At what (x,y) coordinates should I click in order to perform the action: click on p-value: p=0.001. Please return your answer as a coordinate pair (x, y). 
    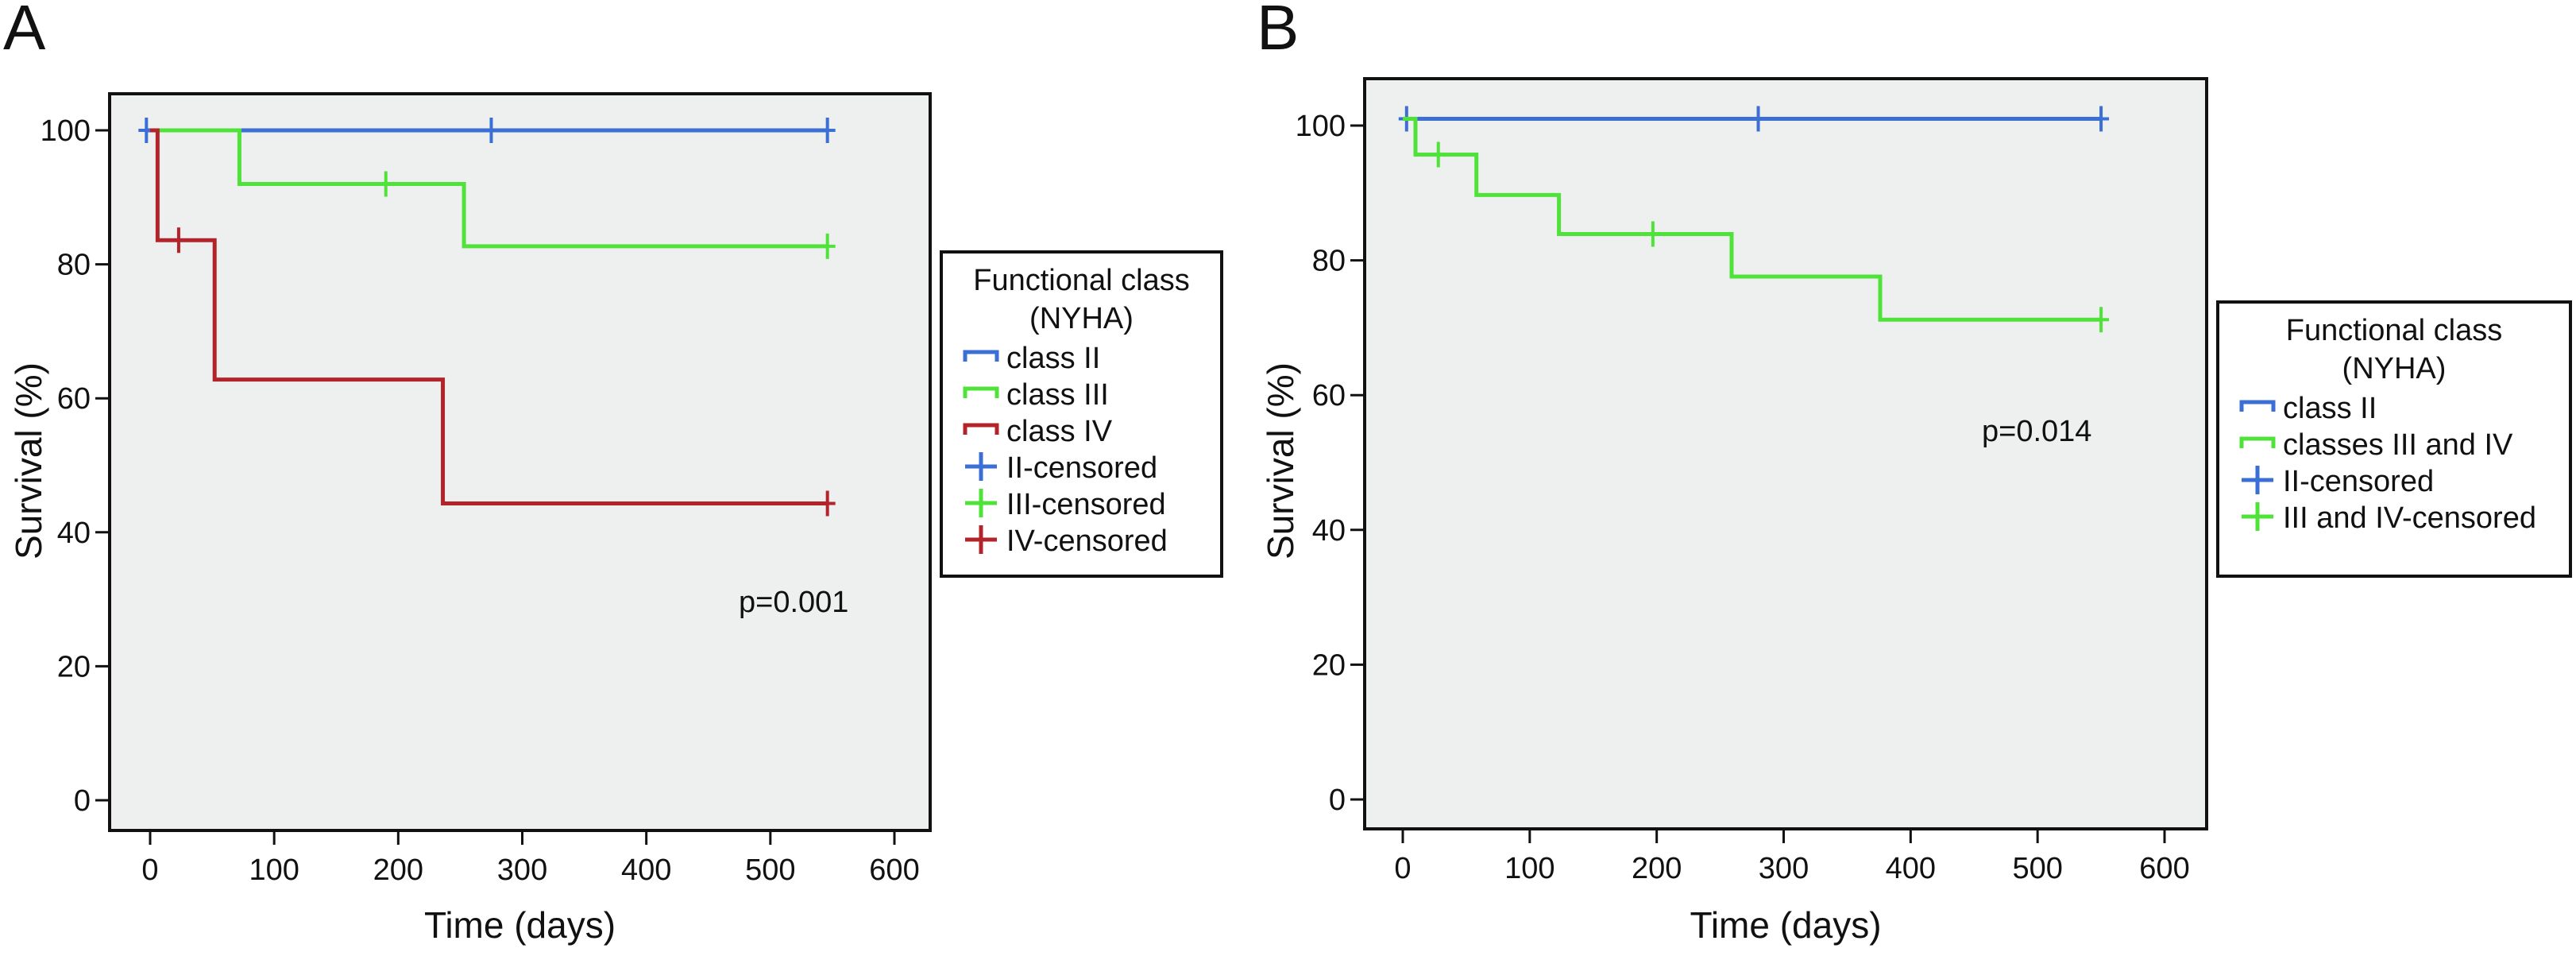
    Looking at the image, I should click on (793, 602).